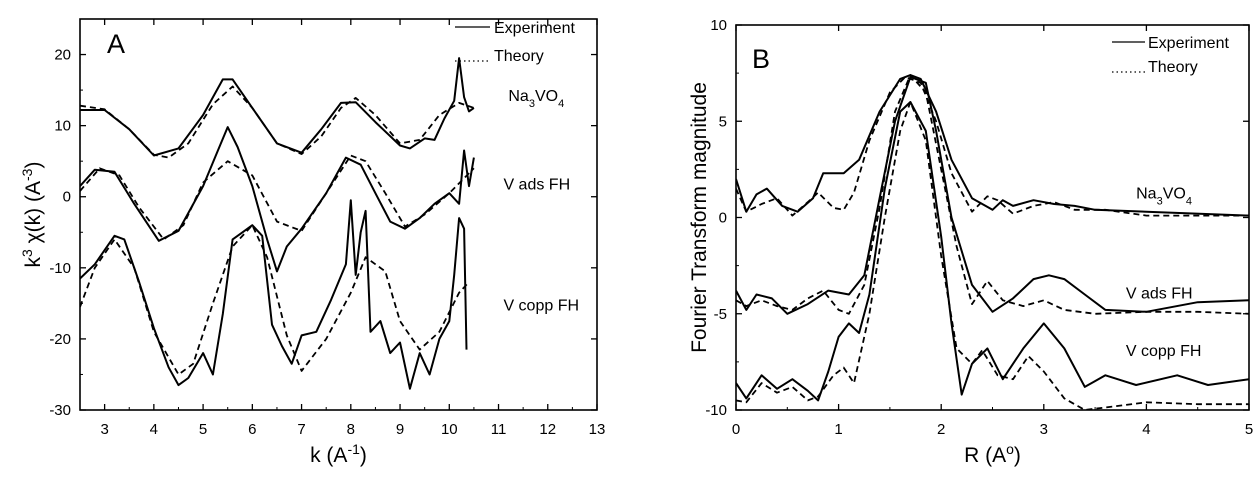 The width and height of the screenshot is (1254, 477). Describe the element at coordinates (32, 215) in the screenshot. I see `y-axis-title: k3 χ(k) (A-3)` at that location.